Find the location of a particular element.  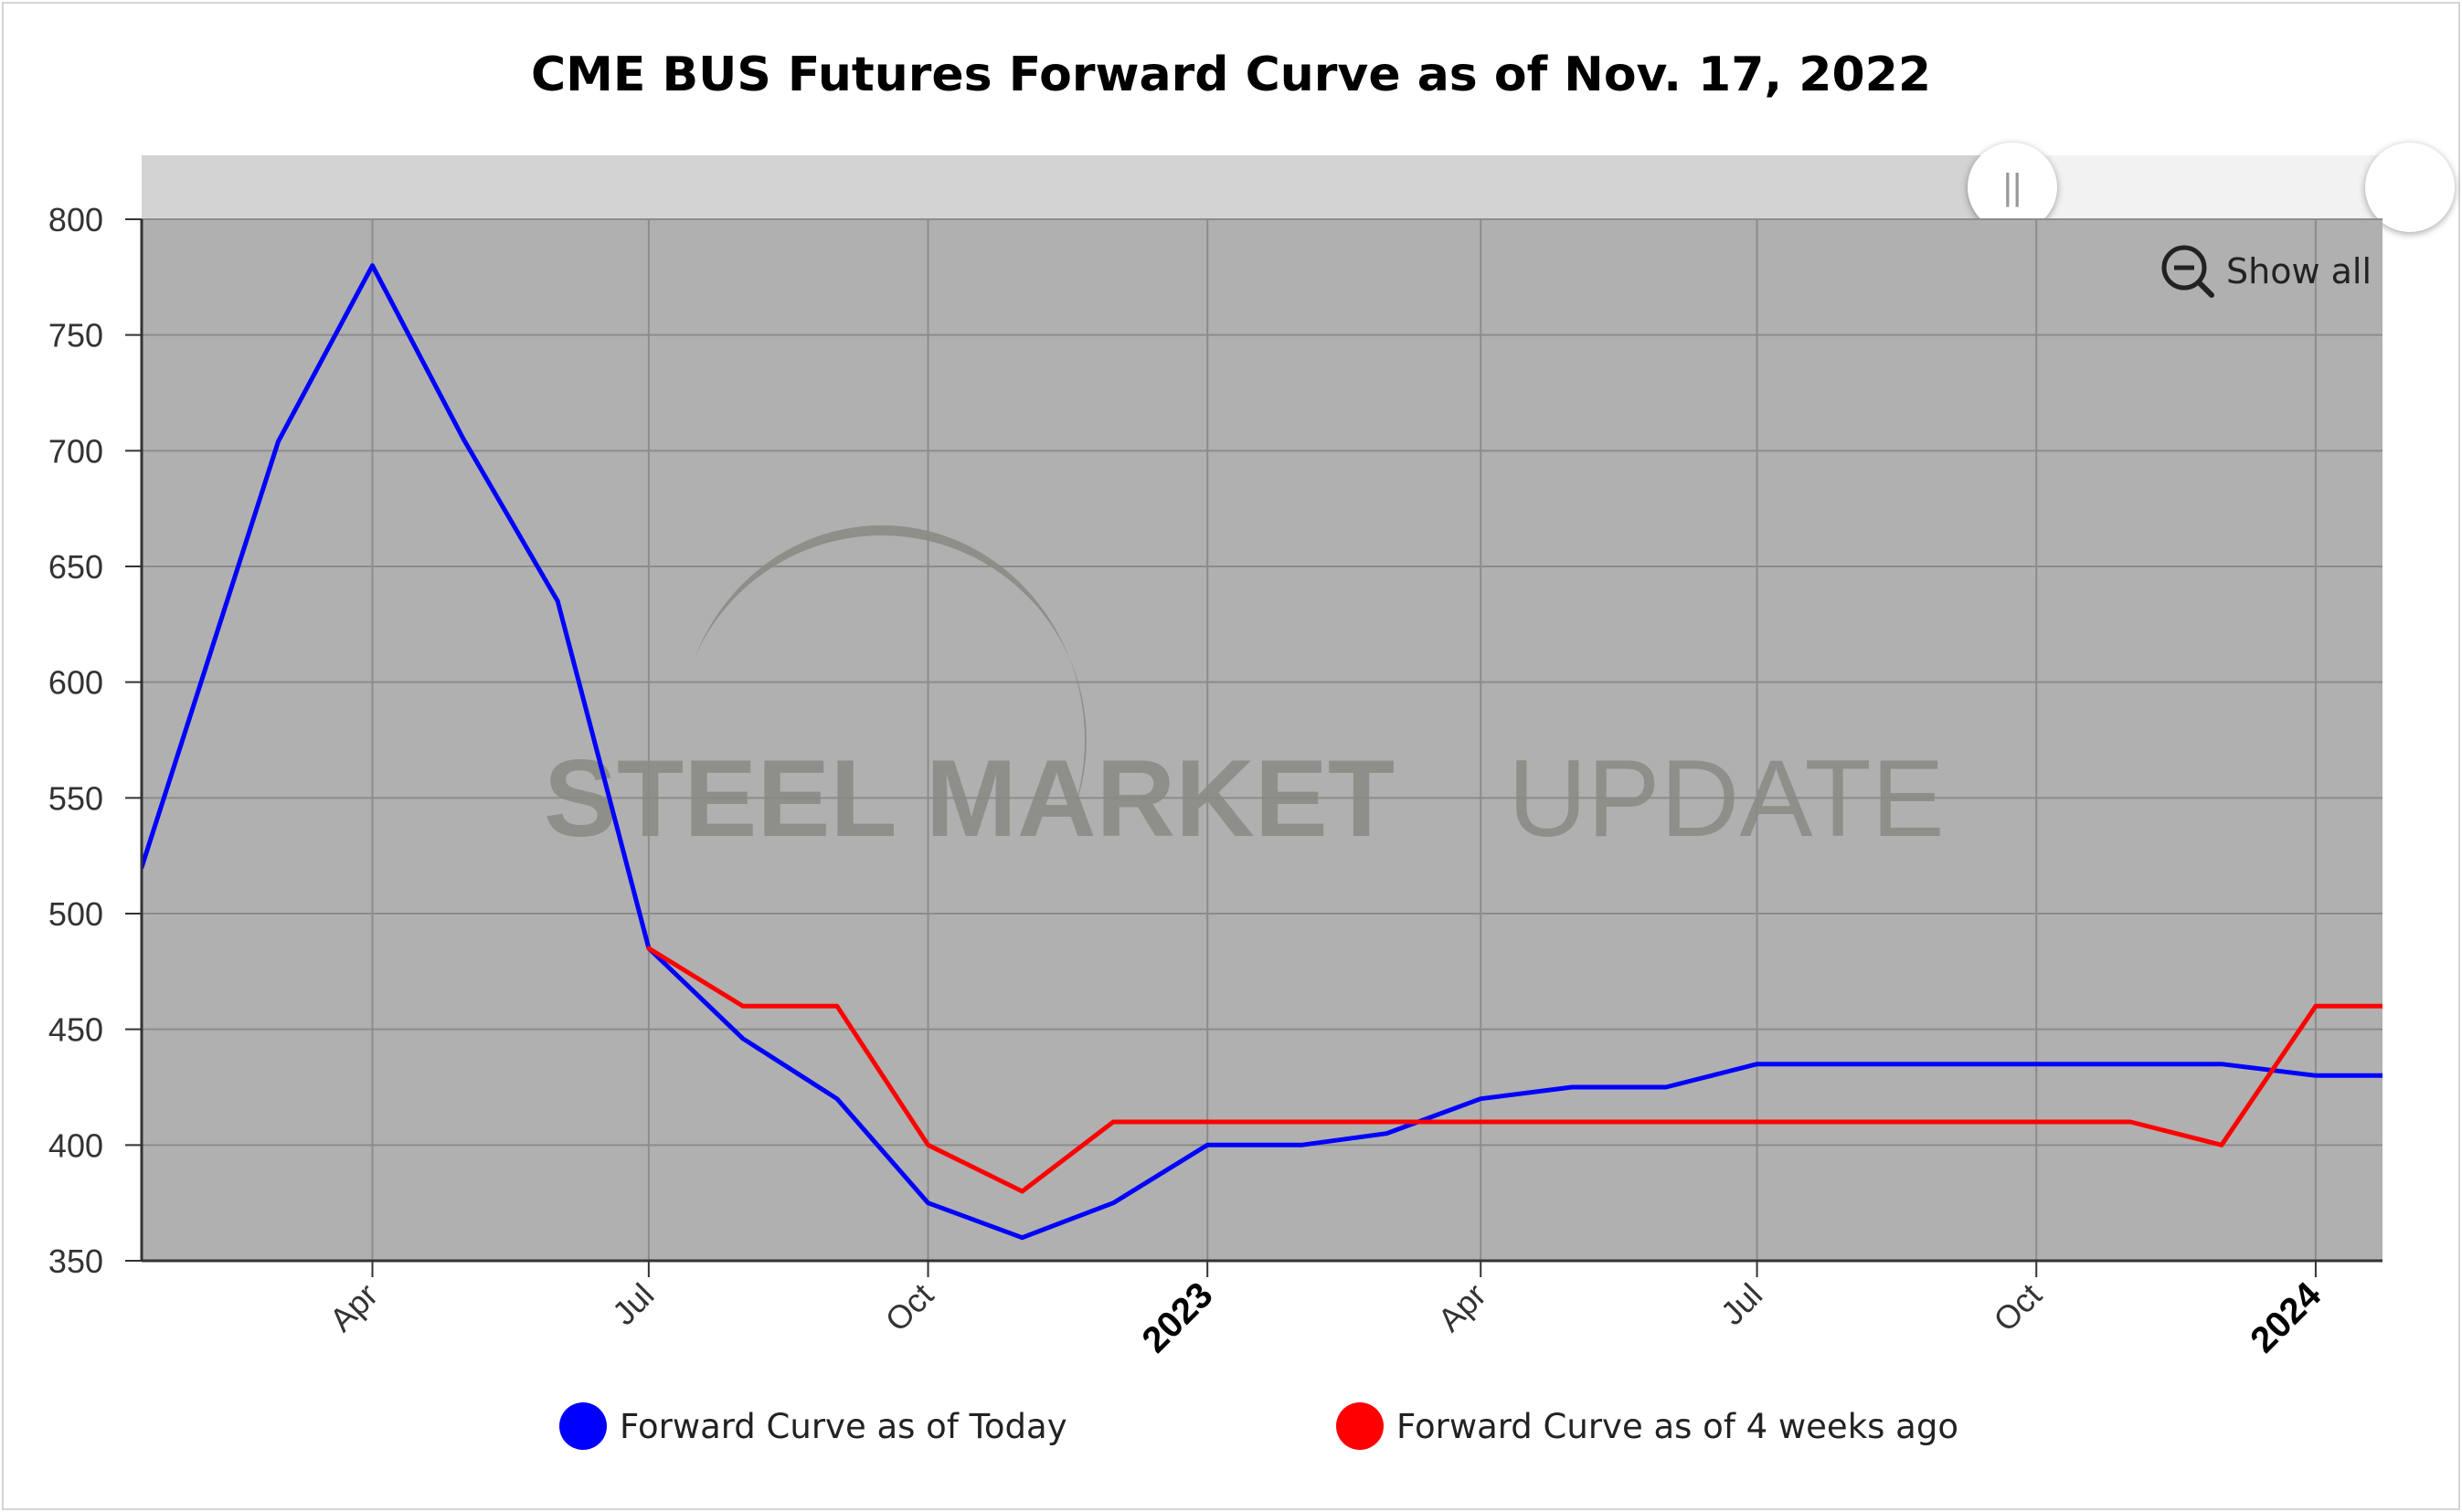

y-tick-label: 800 is located at coordinates (76, 219).